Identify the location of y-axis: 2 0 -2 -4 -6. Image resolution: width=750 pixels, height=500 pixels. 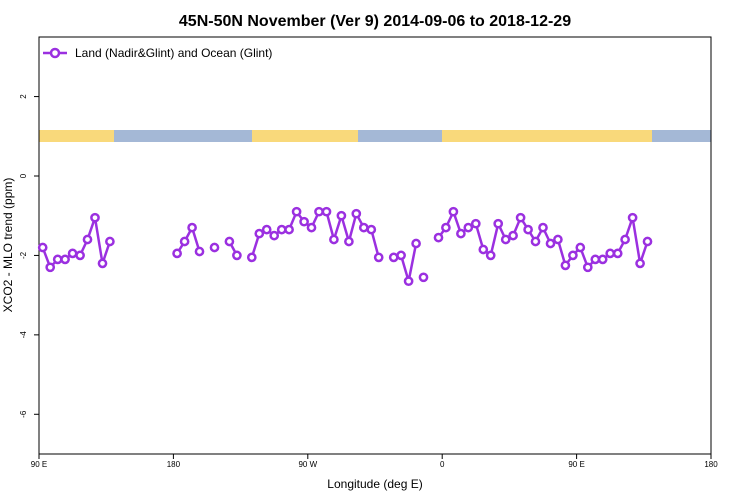
(29, 256).